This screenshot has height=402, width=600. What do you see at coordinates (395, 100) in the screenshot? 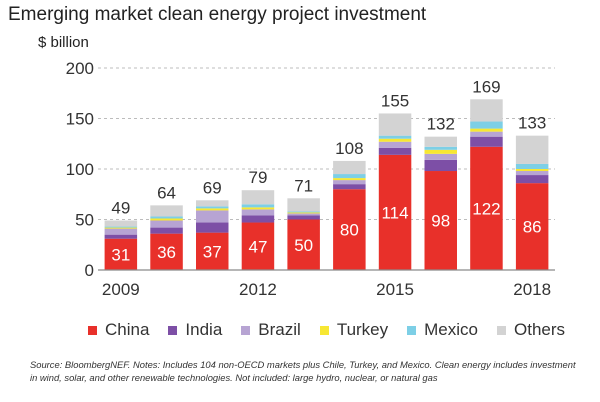
I see `total-data-label: 155` at bounding box center [395, 100].